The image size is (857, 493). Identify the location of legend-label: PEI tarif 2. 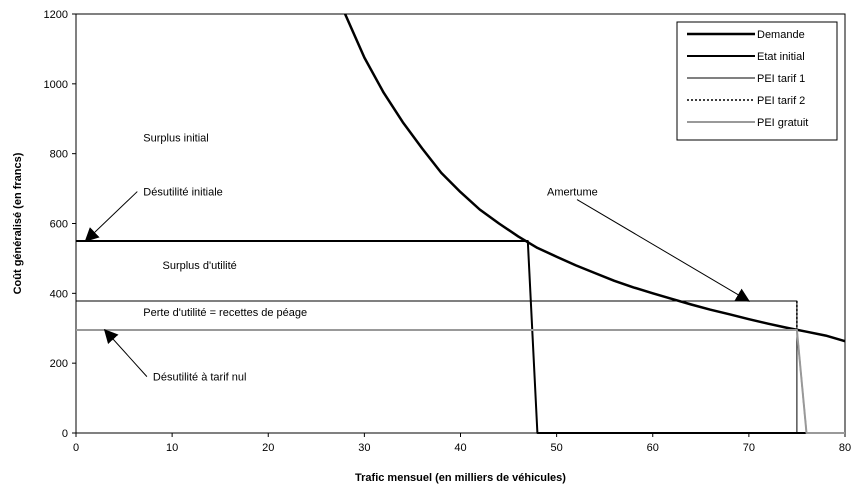
(781, 101).